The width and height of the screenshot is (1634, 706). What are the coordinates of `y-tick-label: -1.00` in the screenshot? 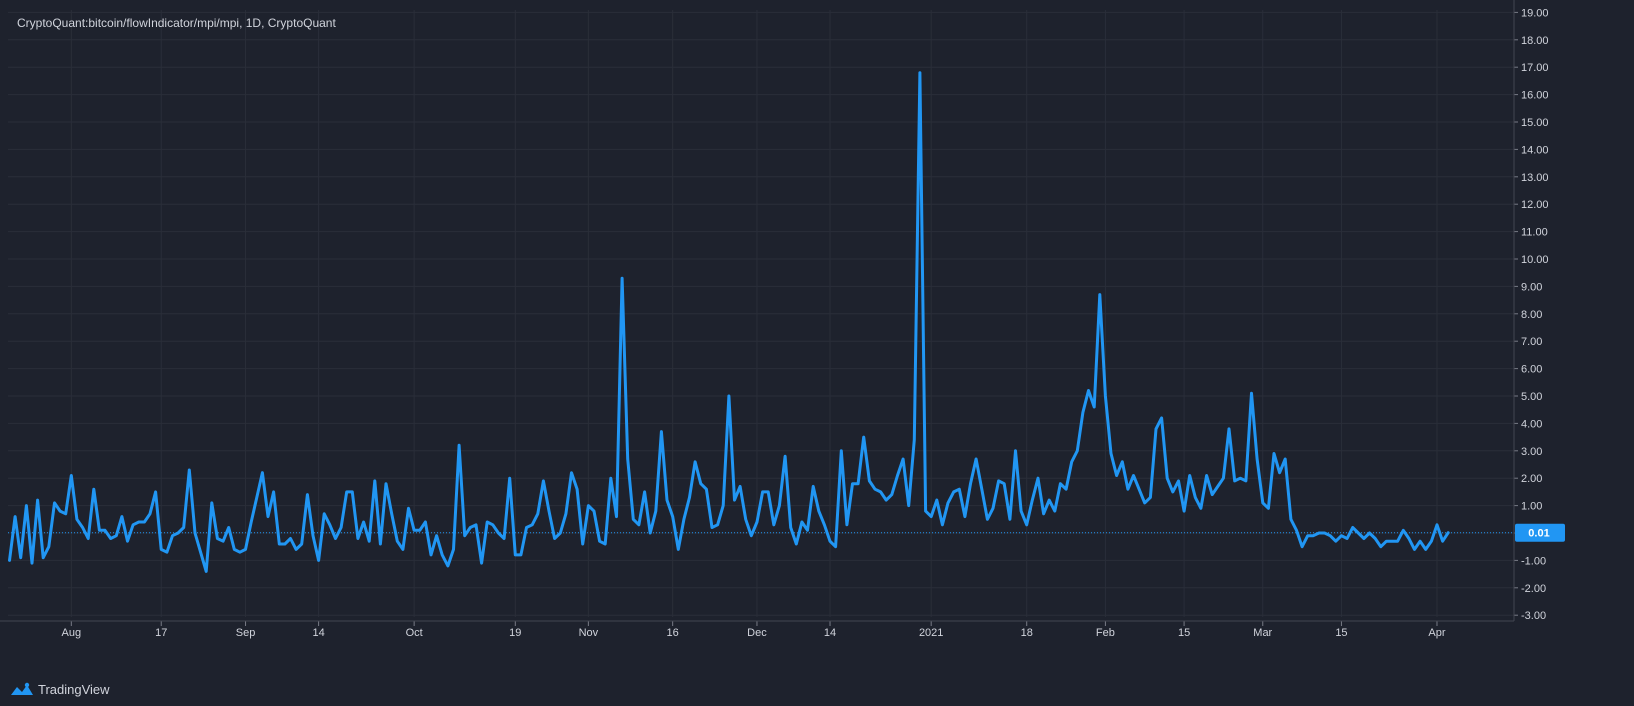 It's located at (1533, 561).